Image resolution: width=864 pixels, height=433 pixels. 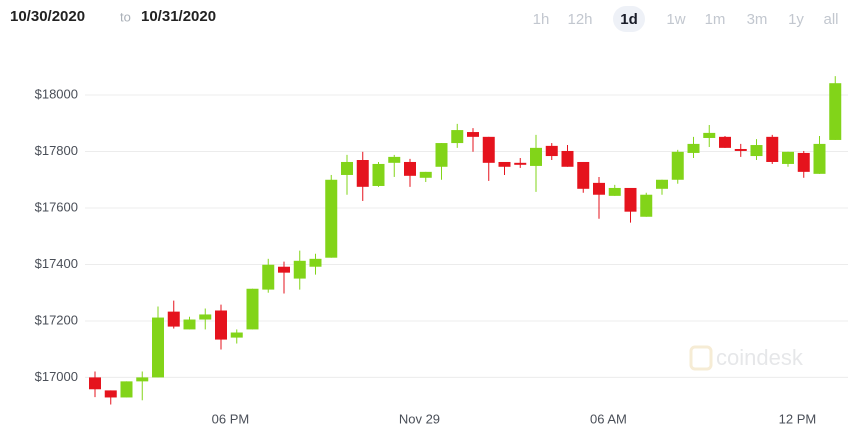 I want to click on range-button: 12h, so click(x=579, y=19).